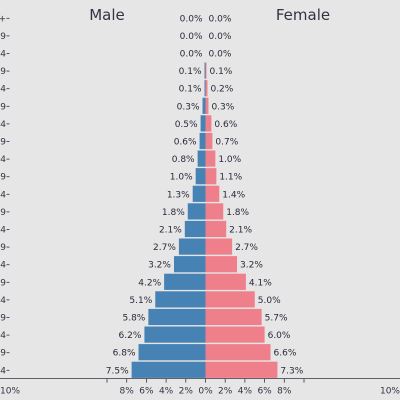  I want to click on bar-label-male: 7.5%, so click(117, 371).